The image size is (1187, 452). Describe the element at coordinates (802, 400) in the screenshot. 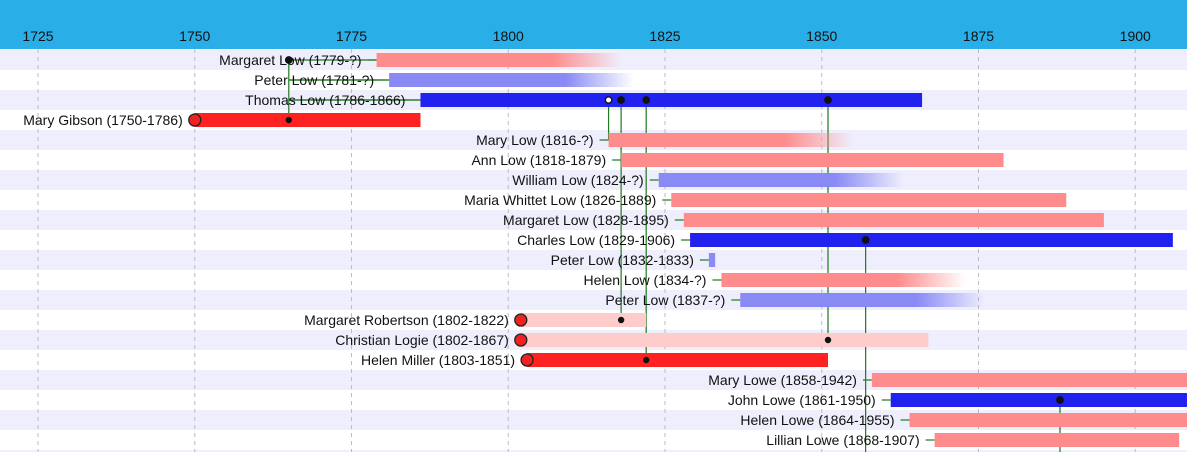

I see `person-label: John Lowe (1861-1950)` at that location.